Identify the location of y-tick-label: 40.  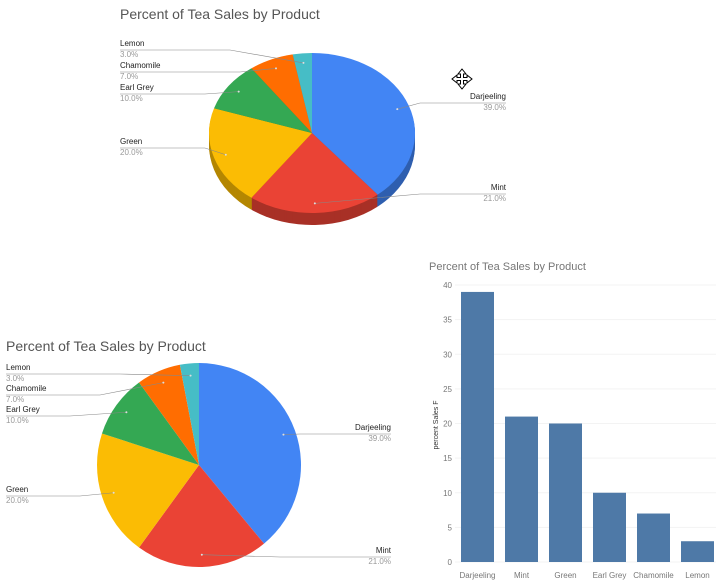
(447, 285).